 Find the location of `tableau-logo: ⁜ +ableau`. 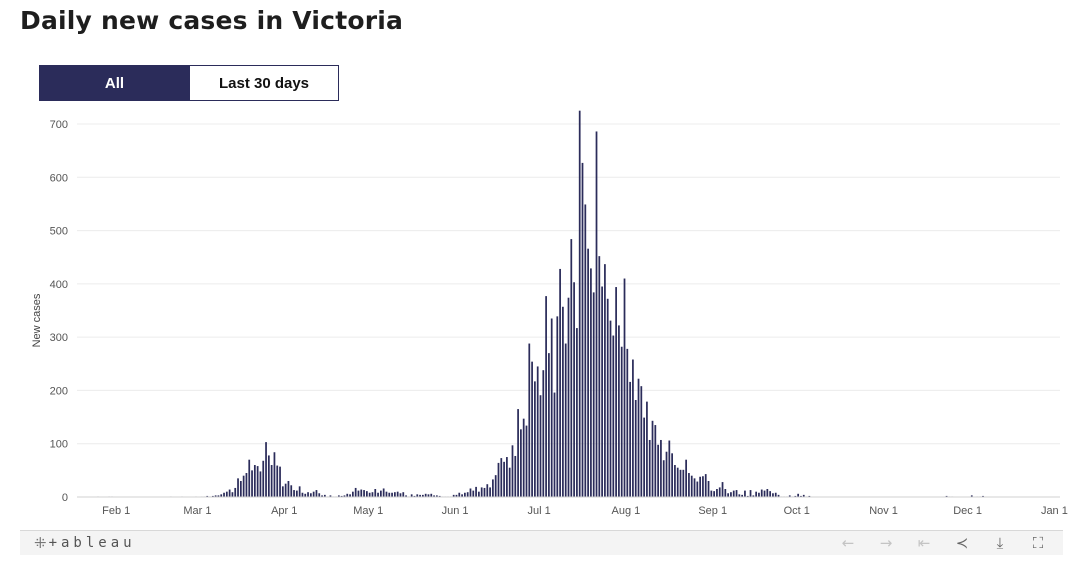

tableau-logo: ⁜ +ableau is located at coordinates (85, 543).